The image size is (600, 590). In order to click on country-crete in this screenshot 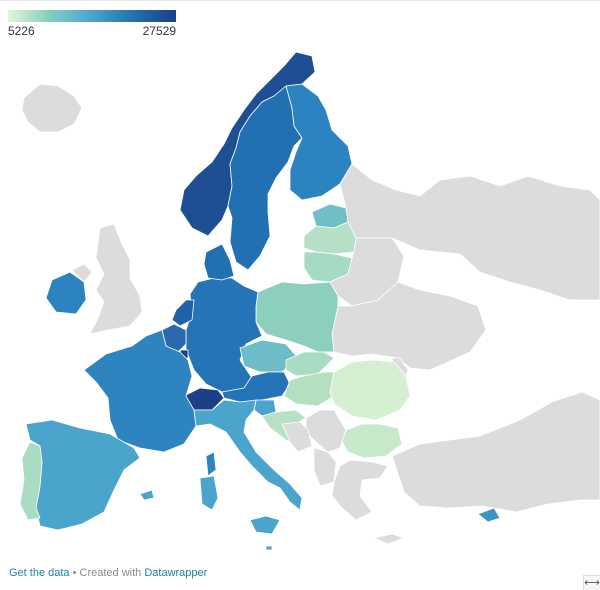, I will do `click(389, 539)`.